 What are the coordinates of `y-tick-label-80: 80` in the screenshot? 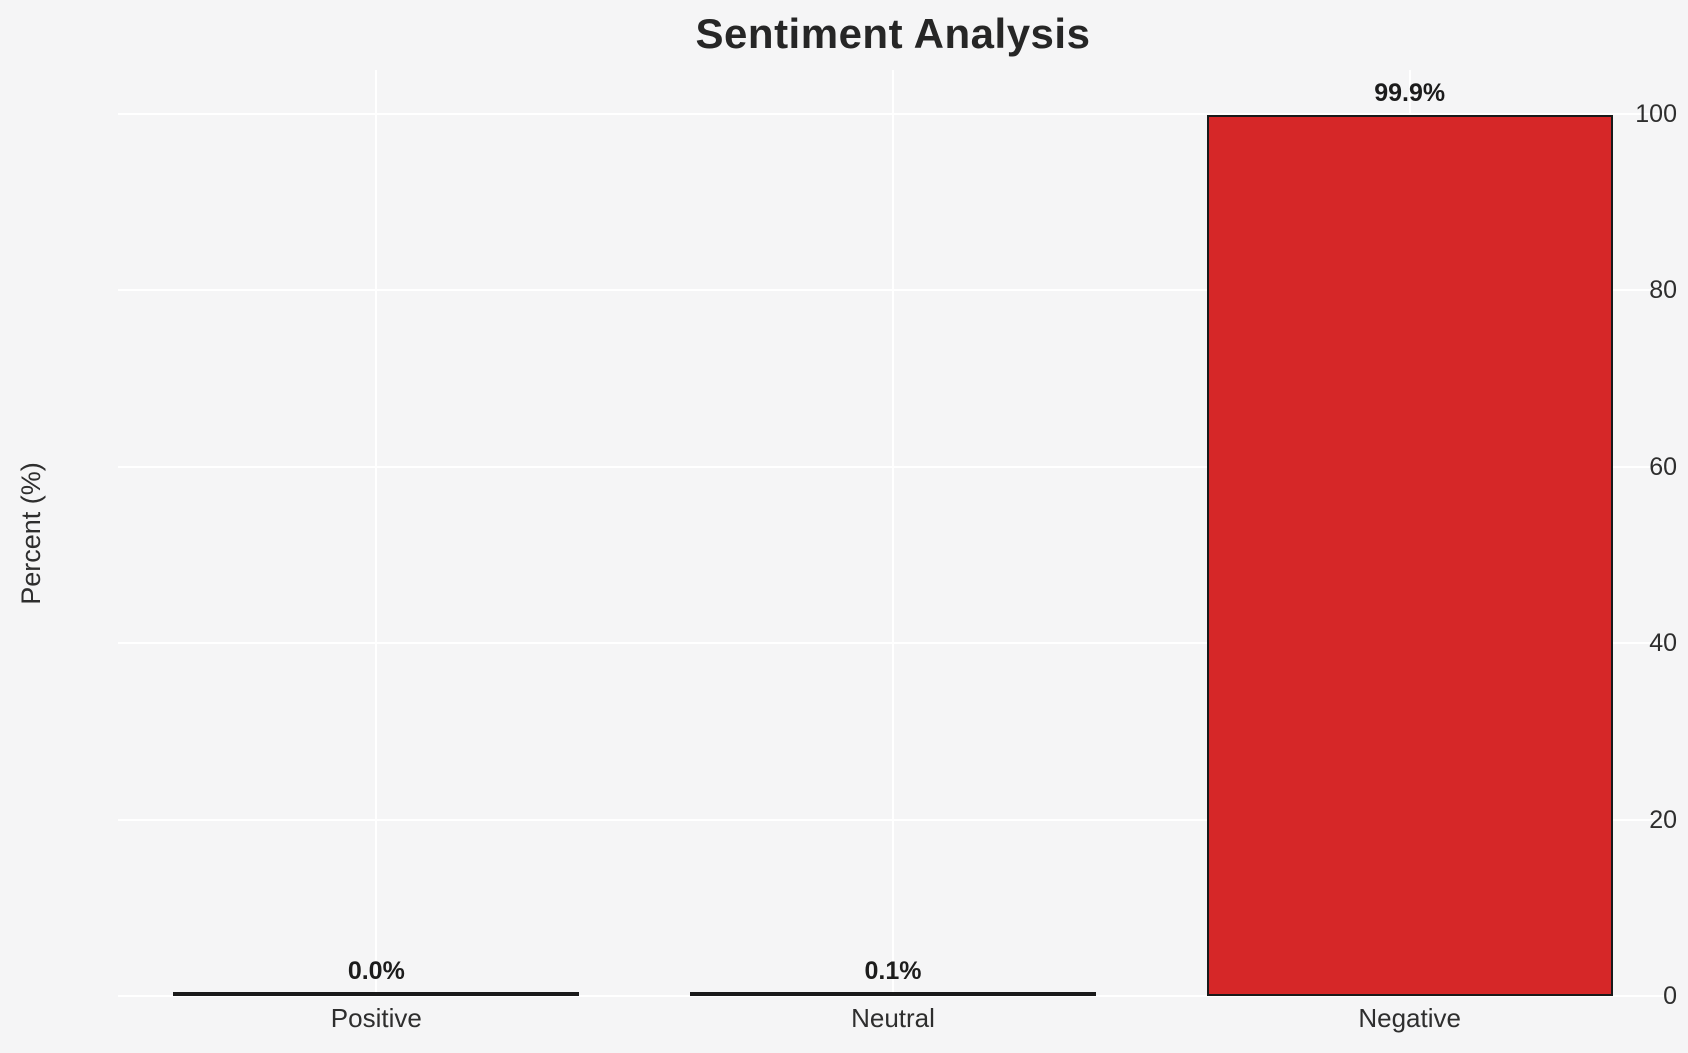 It's located at (1663, 290).